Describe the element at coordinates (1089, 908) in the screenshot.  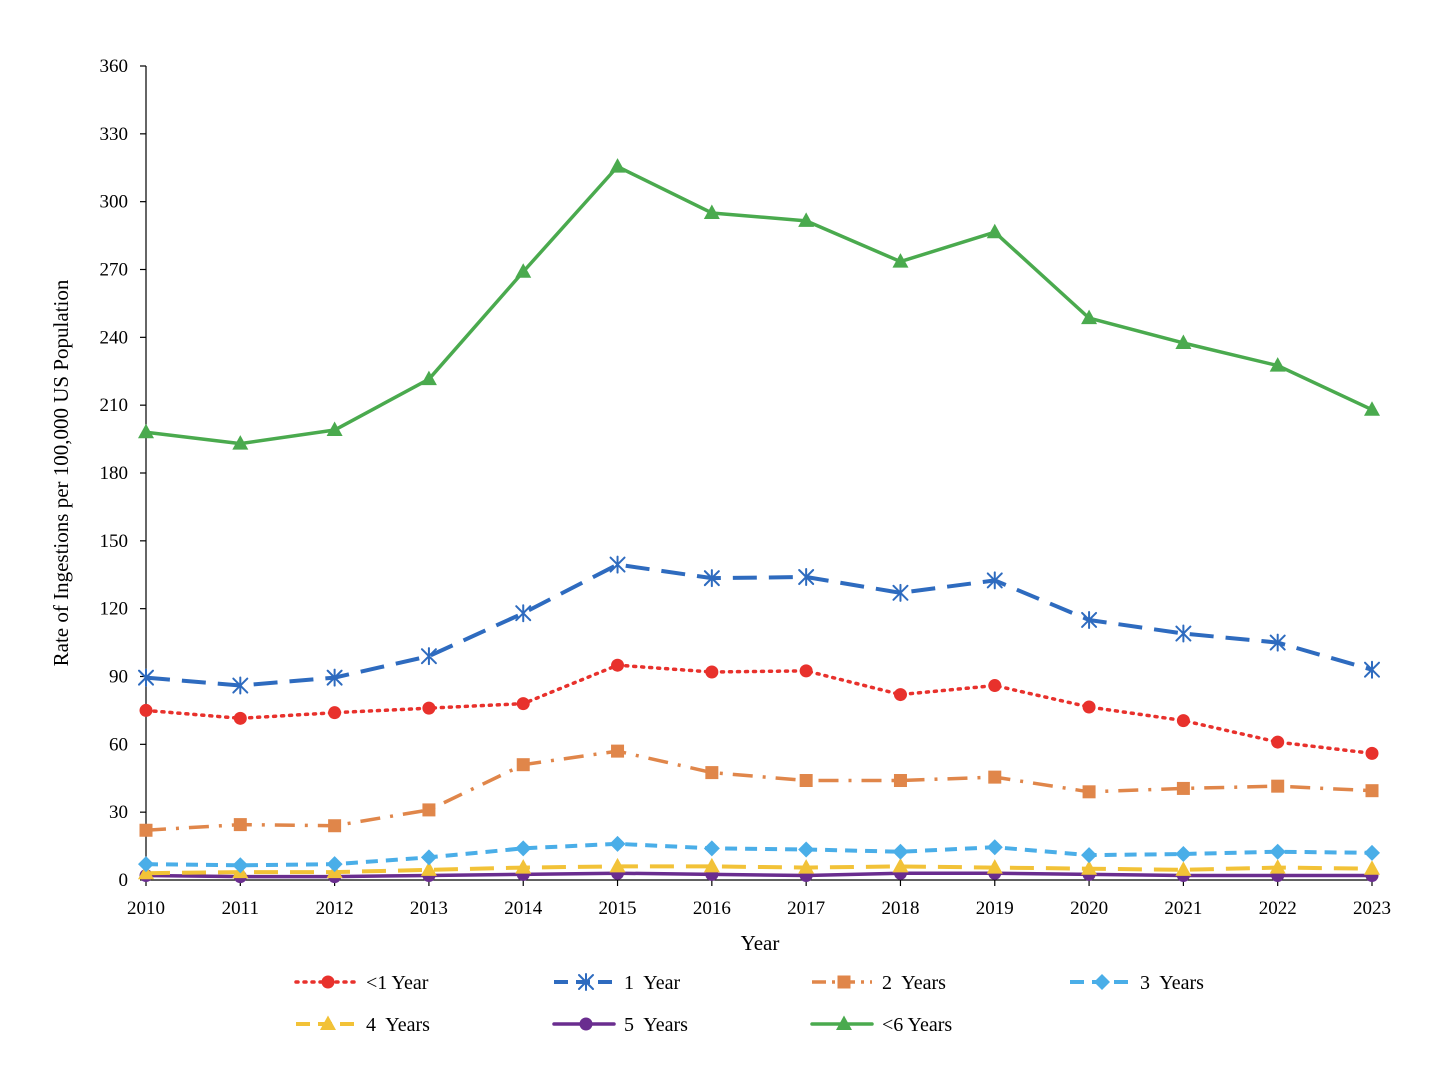
I see `x-tick-label: 2020` at that location.